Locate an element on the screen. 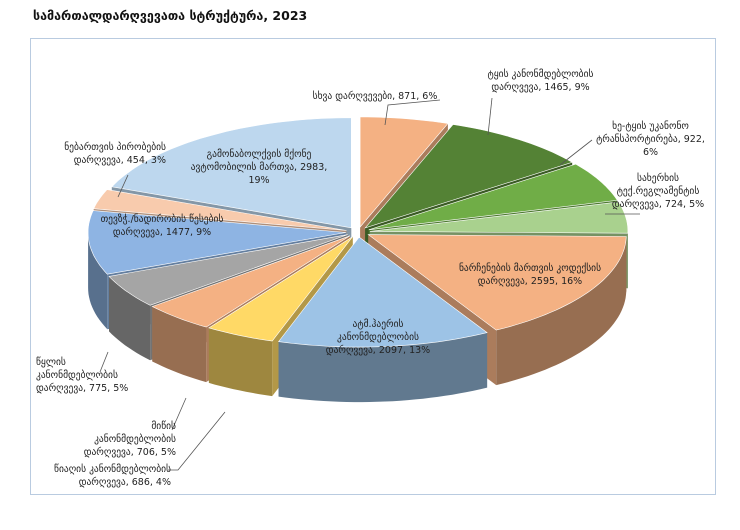 The width and height of the screenshot is (740, 530). data-label: ნებართვის პირობების დარღვევა, 454, 3% is located at coordinates (115, 154).